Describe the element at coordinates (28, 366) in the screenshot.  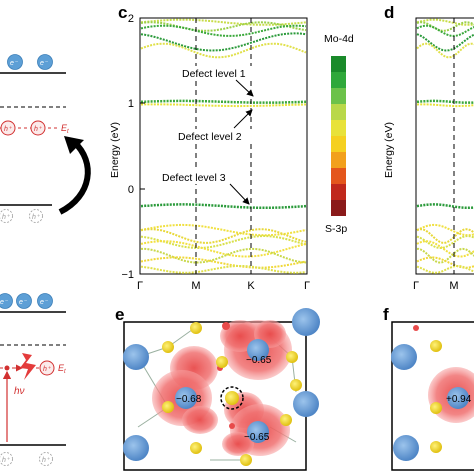
I see `lightning-icon` at that location.